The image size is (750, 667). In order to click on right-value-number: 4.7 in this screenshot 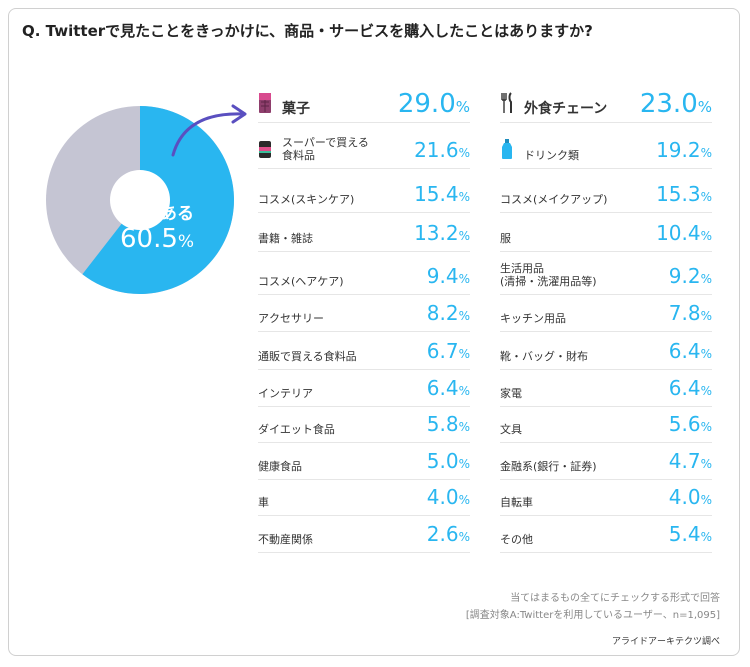, I will do `click(684, 461)`.